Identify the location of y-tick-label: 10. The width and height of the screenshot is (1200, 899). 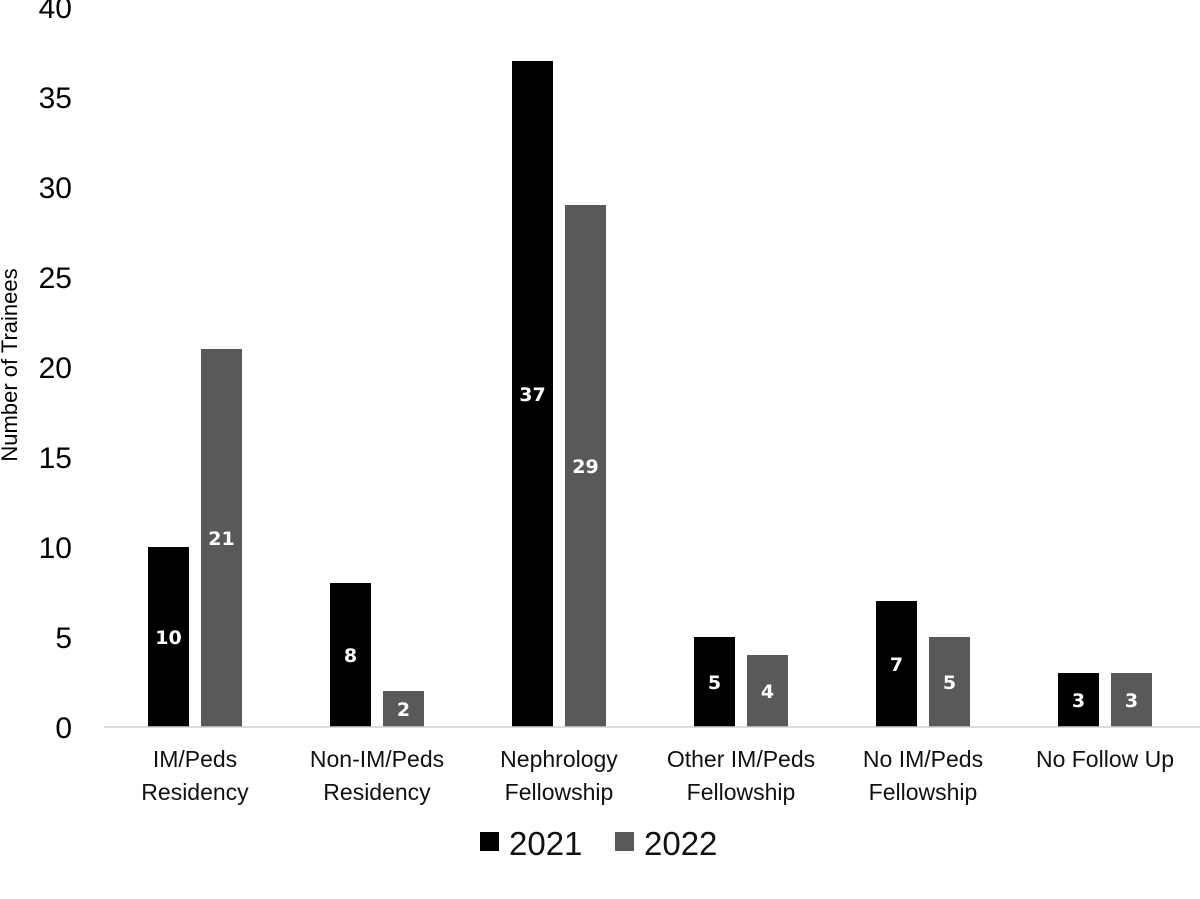
(55, 548).